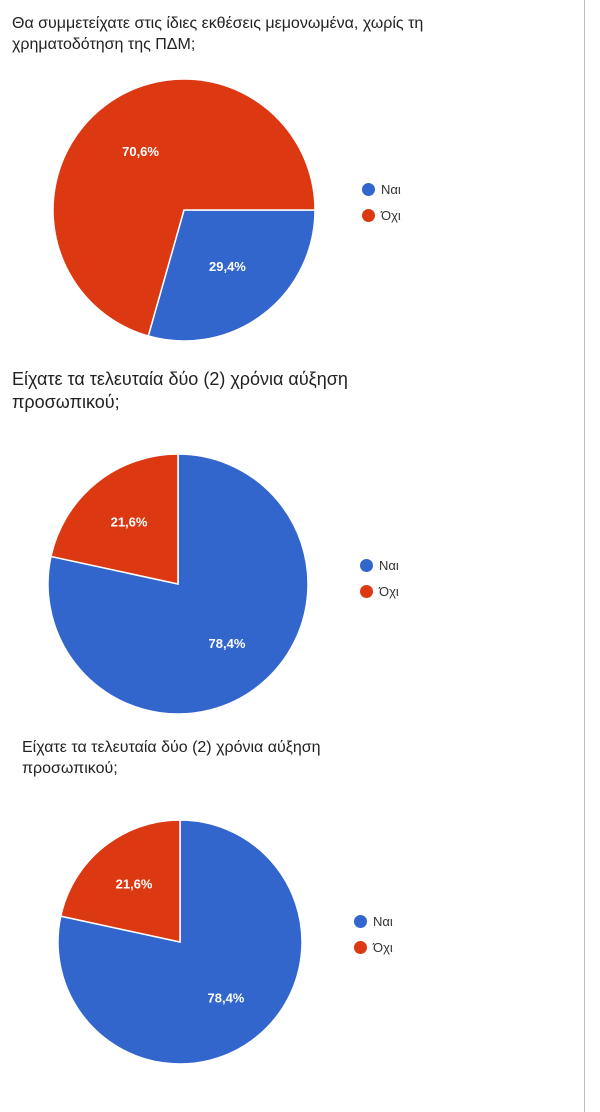  What do you see at coordinates (584, 556) in the screenshot?
I see `panel-border` at bounding box center [584, 556].